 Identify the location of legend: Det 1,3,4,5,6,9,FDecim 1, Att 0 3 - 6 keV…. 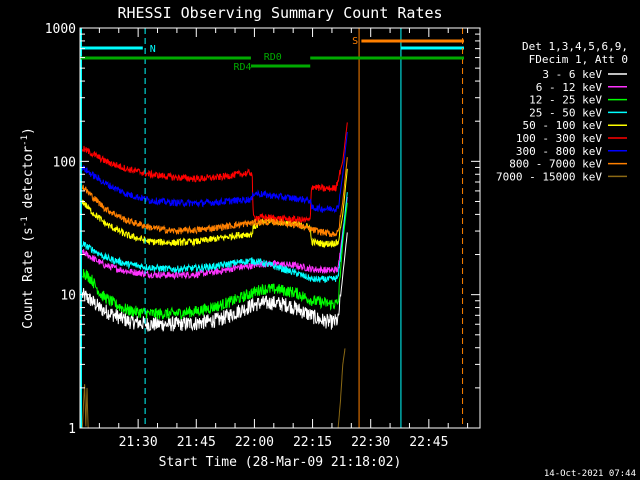
(562, 111).